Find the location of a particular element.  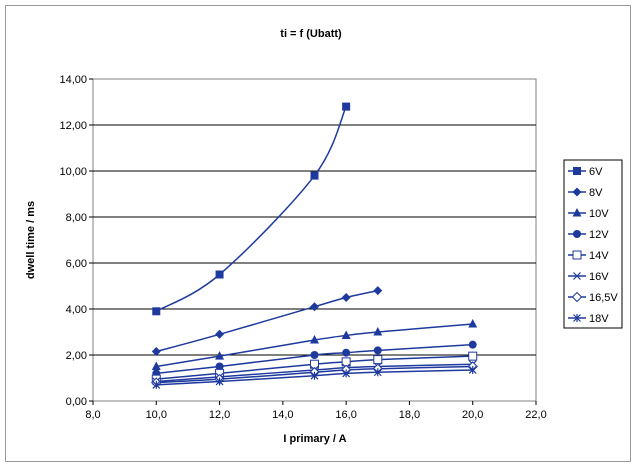

x-tick-label: 12,0 is located at coordinates (219, 415).